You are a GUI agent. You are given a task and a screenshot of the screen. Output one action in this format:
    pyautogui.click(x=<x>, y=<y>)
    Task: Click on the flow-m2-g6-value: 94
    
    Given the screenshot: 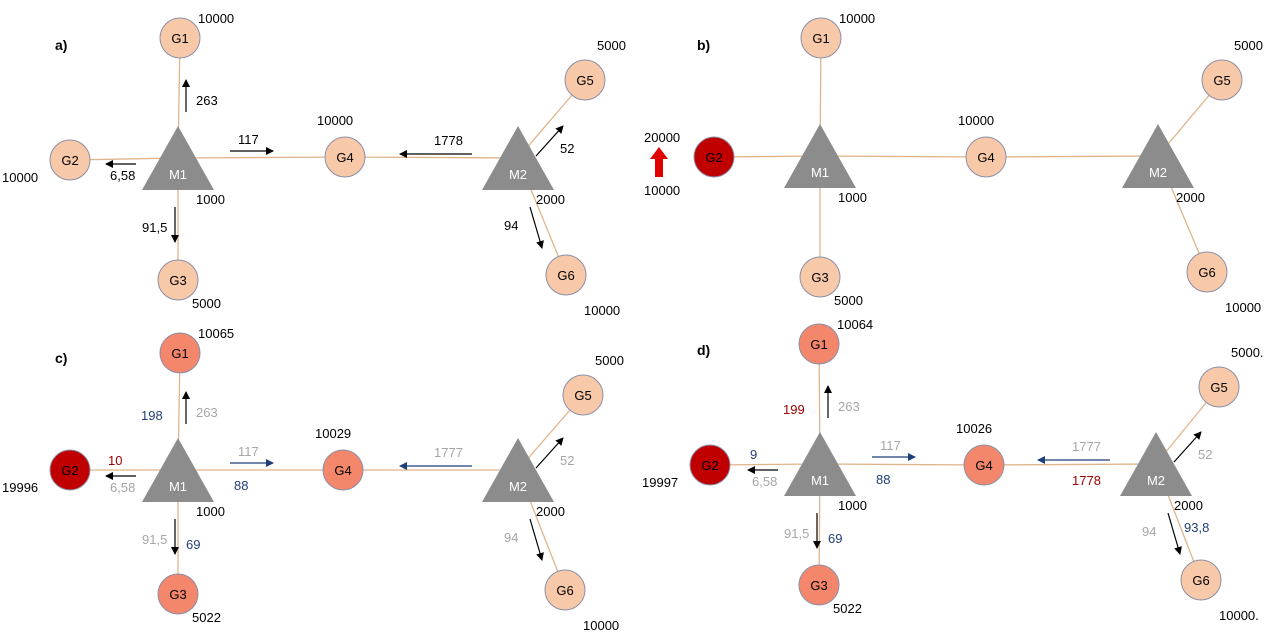 What is the action you would take?
    pyautogui.click(x=511, y=225)
    